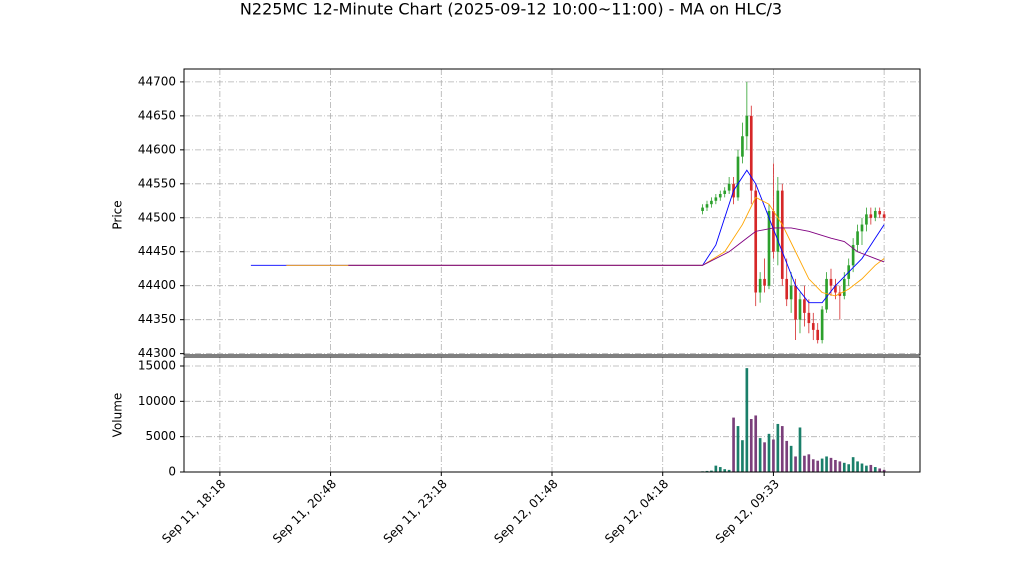 The height and width of the screenshot is (575, 1022). I want to click on y-tick-label: 44400, so click(157, 285).